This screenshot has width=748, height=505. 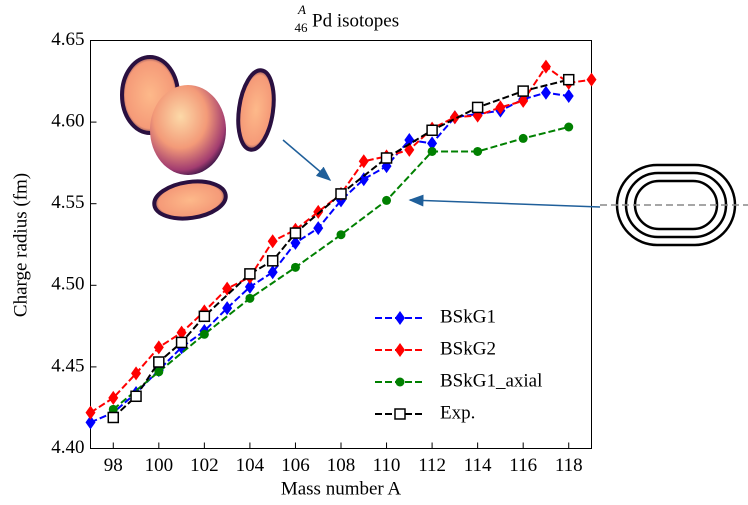 I want to click on title-superscript: A, so click(x=301, y=9).